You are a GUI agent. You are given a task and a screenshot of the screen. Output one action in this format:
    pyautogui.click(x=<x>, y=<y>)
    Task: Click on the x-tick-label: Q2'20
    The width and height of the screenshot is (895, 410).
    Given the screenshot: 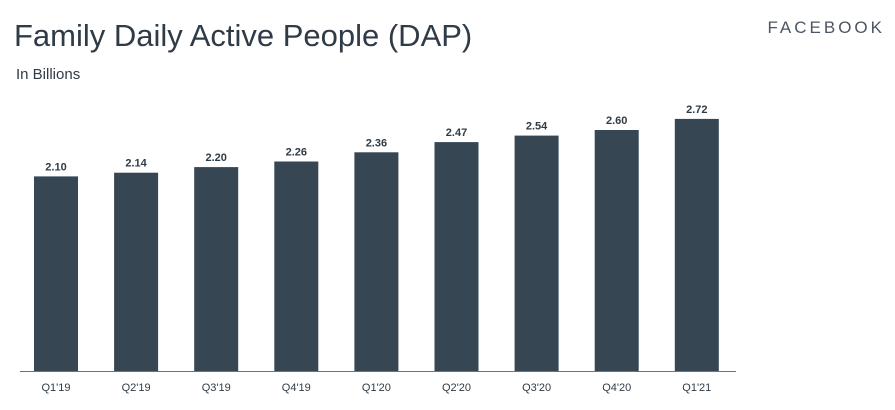 What is the action you would take?
    pyautogui.click(x=456, y=388)
    